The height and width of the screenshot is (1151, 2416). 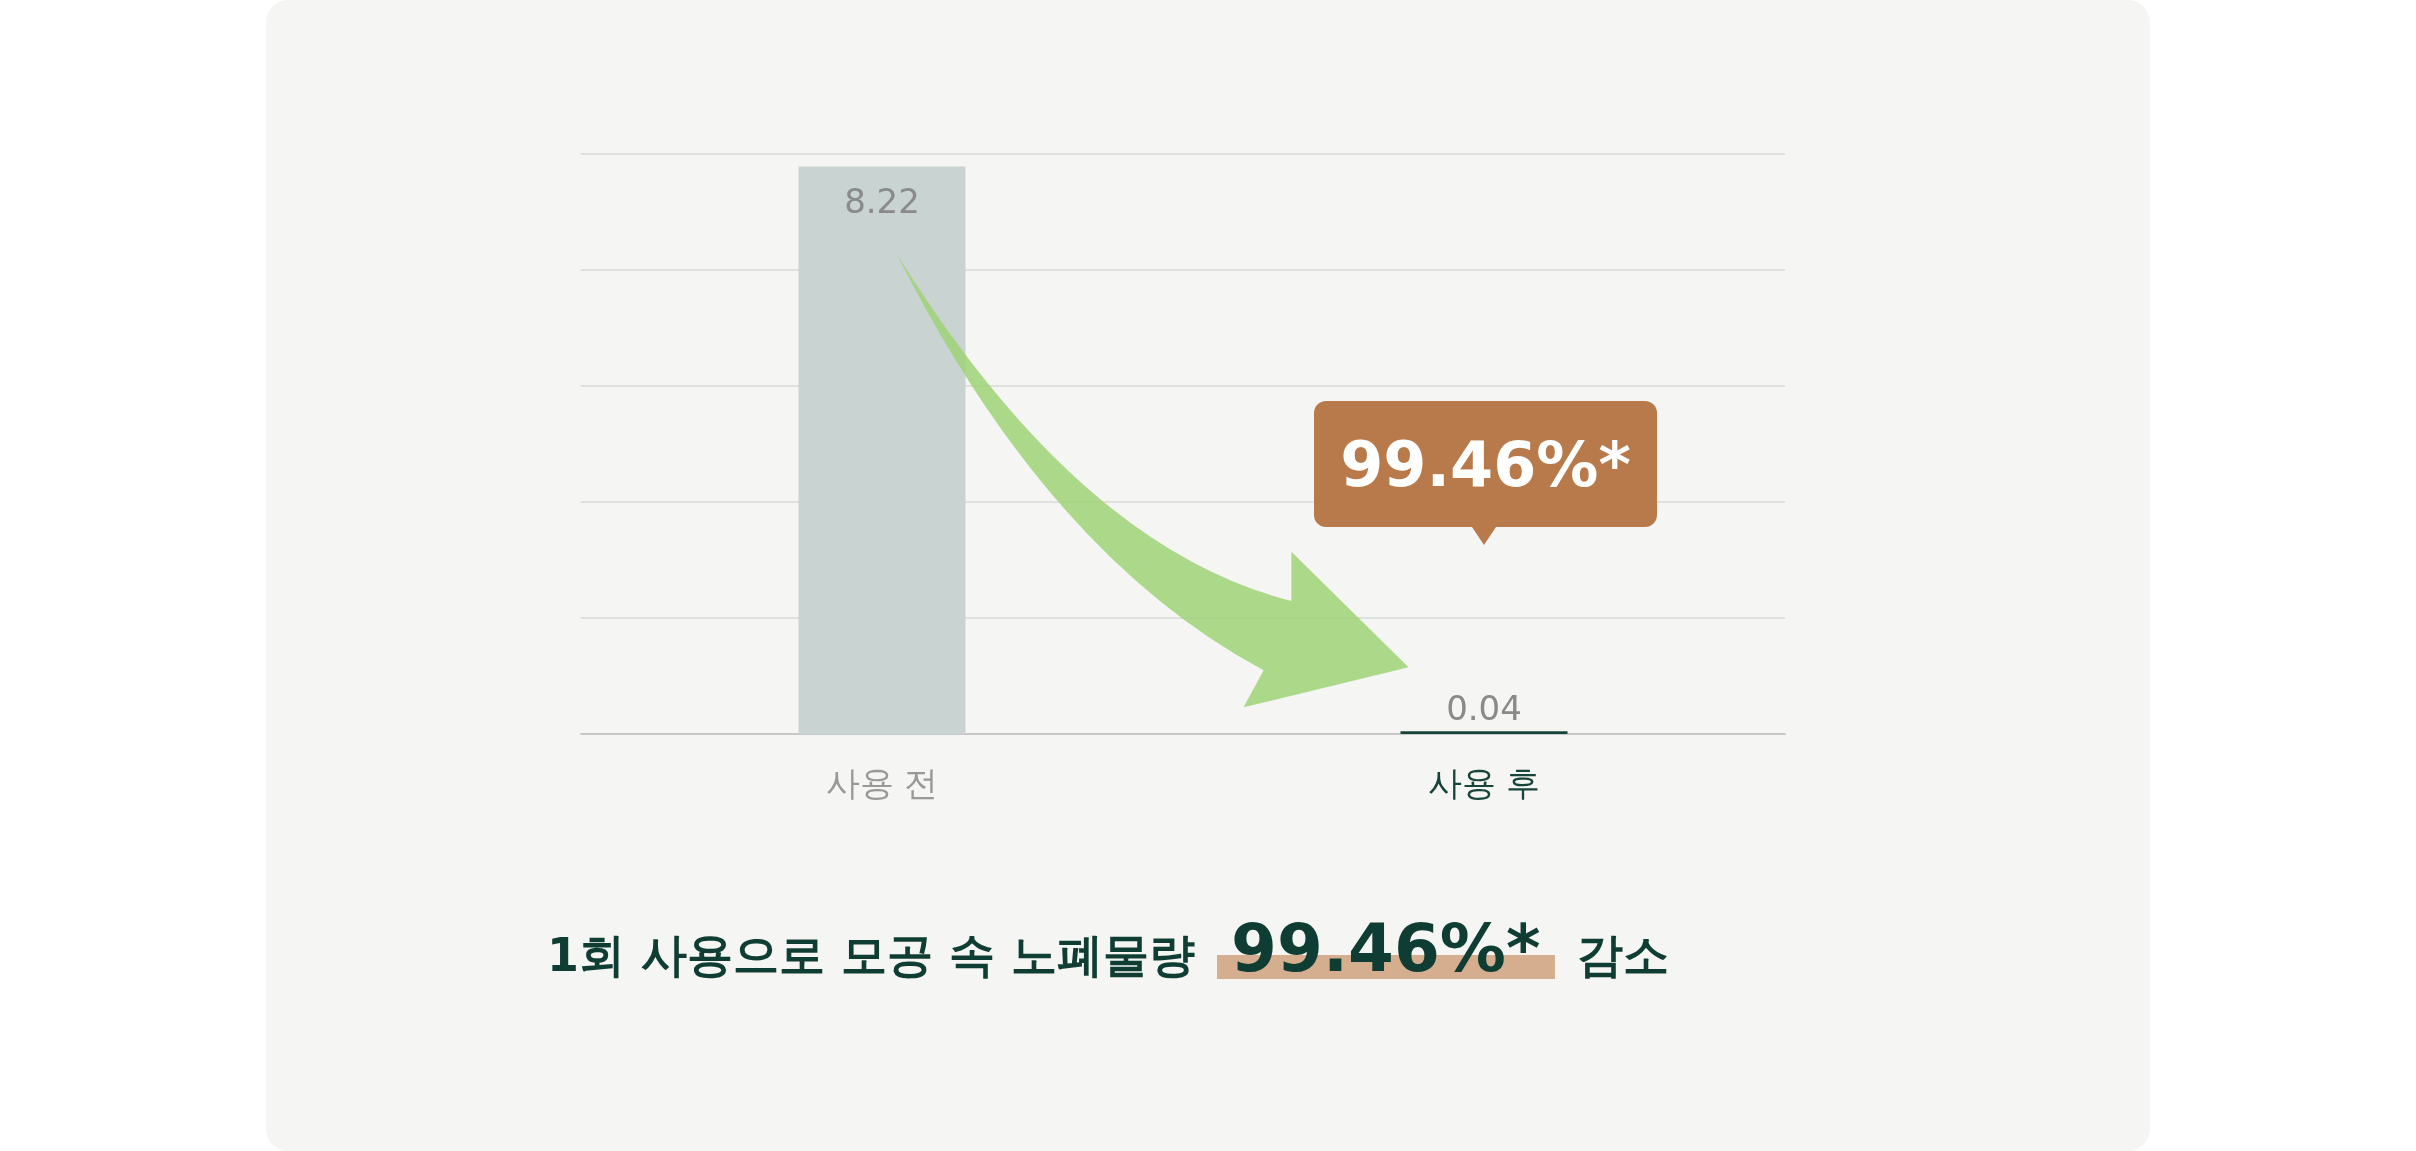 What do you see at coordinates (1484, 783) in the screenshot?
I see `x-tick-label: 사용 후` at bounding box center [1484, 783].